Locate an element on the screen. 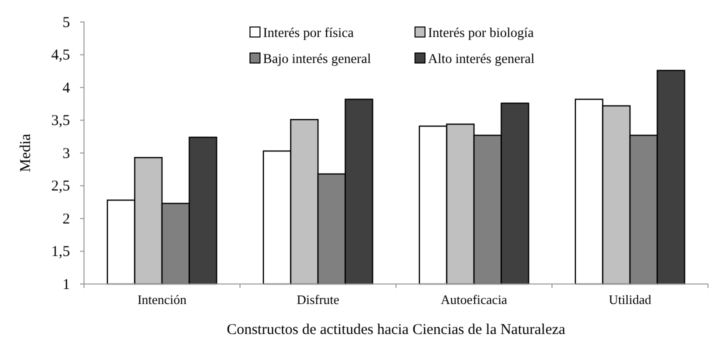 This screenshot has width=723, height=352. y-tick-label: 4,5 is located at coordinates (60, 56).